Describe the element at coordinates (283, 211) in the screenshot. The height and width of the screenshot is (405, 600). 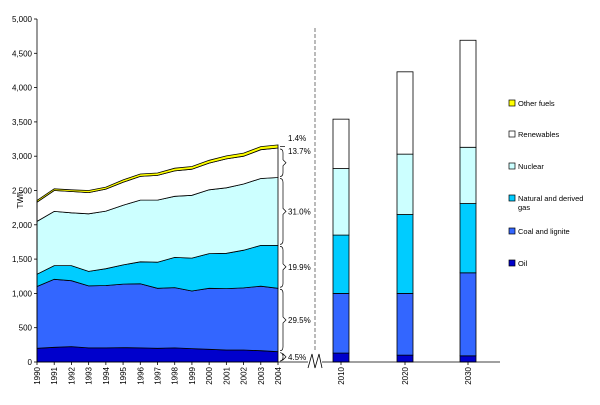
I see `brace-nuclear` at that location.